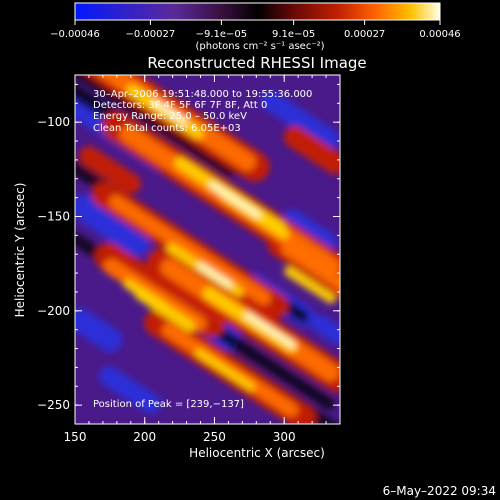 This screenshot has height=500, width=500. What do you see at coordinates (257, 22) in the screenshot?
I see `colorbar-ticks` at bounding box center [257, 22].